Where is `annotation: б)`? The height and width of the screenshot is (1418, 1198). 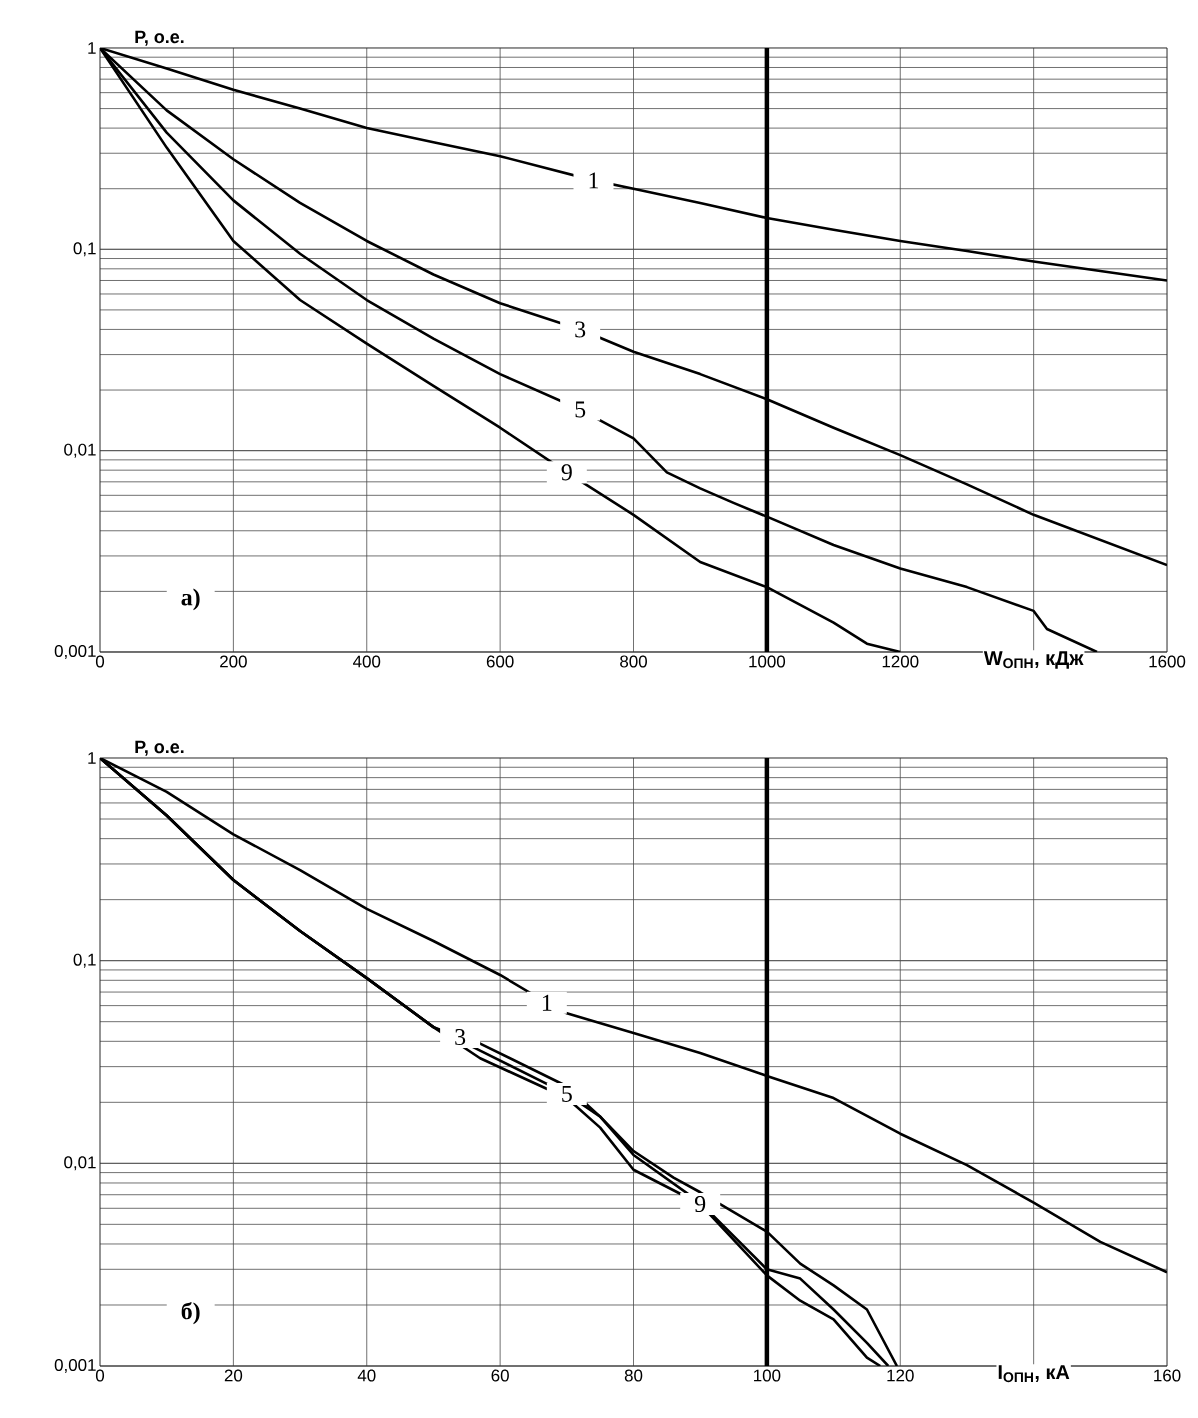
annotation: б) is located at coordinates (190, 1313).